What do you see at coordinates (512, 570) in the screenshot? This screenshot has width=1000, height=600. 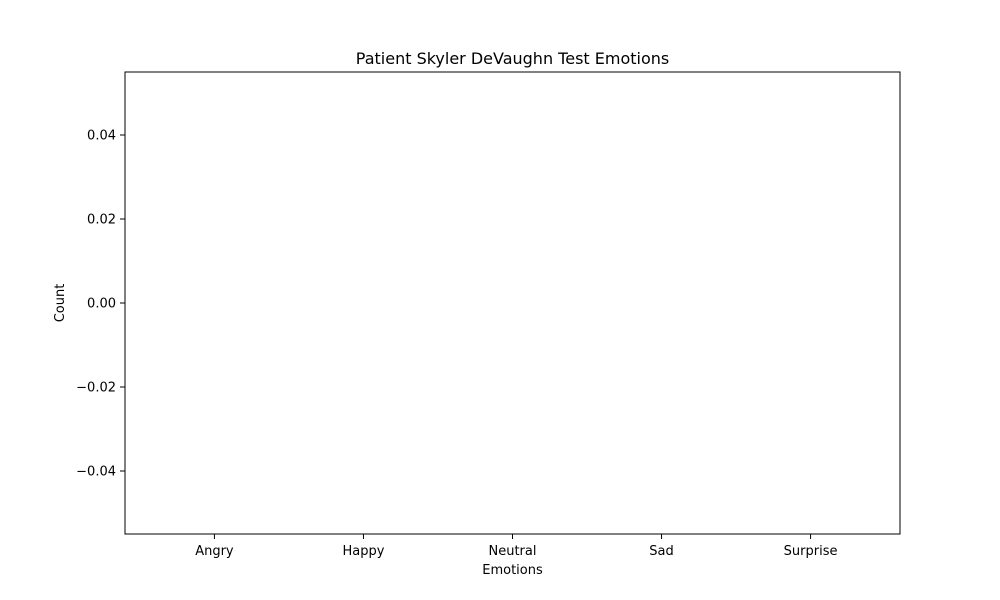 I see `x-axis-label: Emotions` at bounding box center [512, 570].